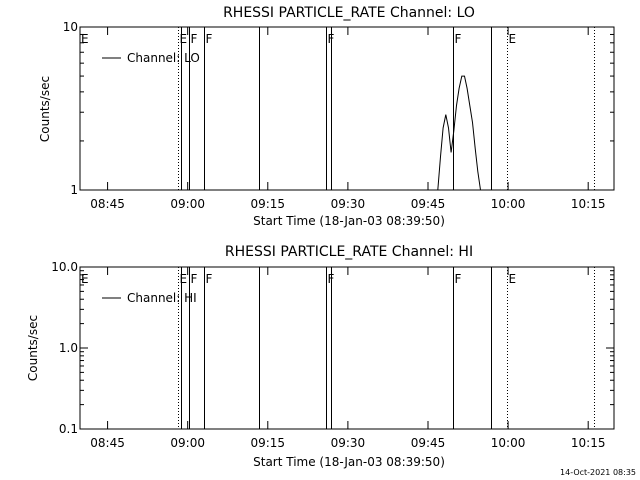 The width and height of the screenshot is (640, 480). Describe the element at coordinates (598, 472) in the screenshot. I see `footer-timestamp: 14-Oct-2021 08:35` at that location.